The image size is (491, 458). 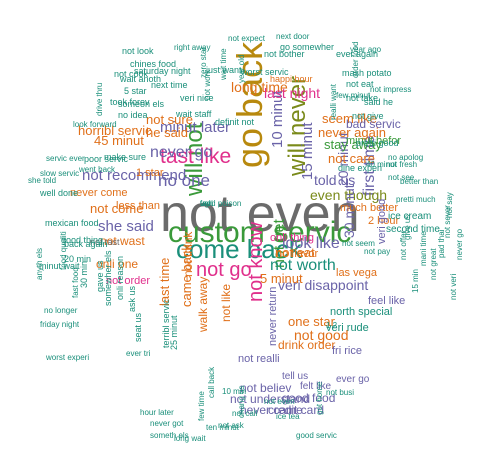 I want to click on word: slow servic, so click(x=60, y=173).